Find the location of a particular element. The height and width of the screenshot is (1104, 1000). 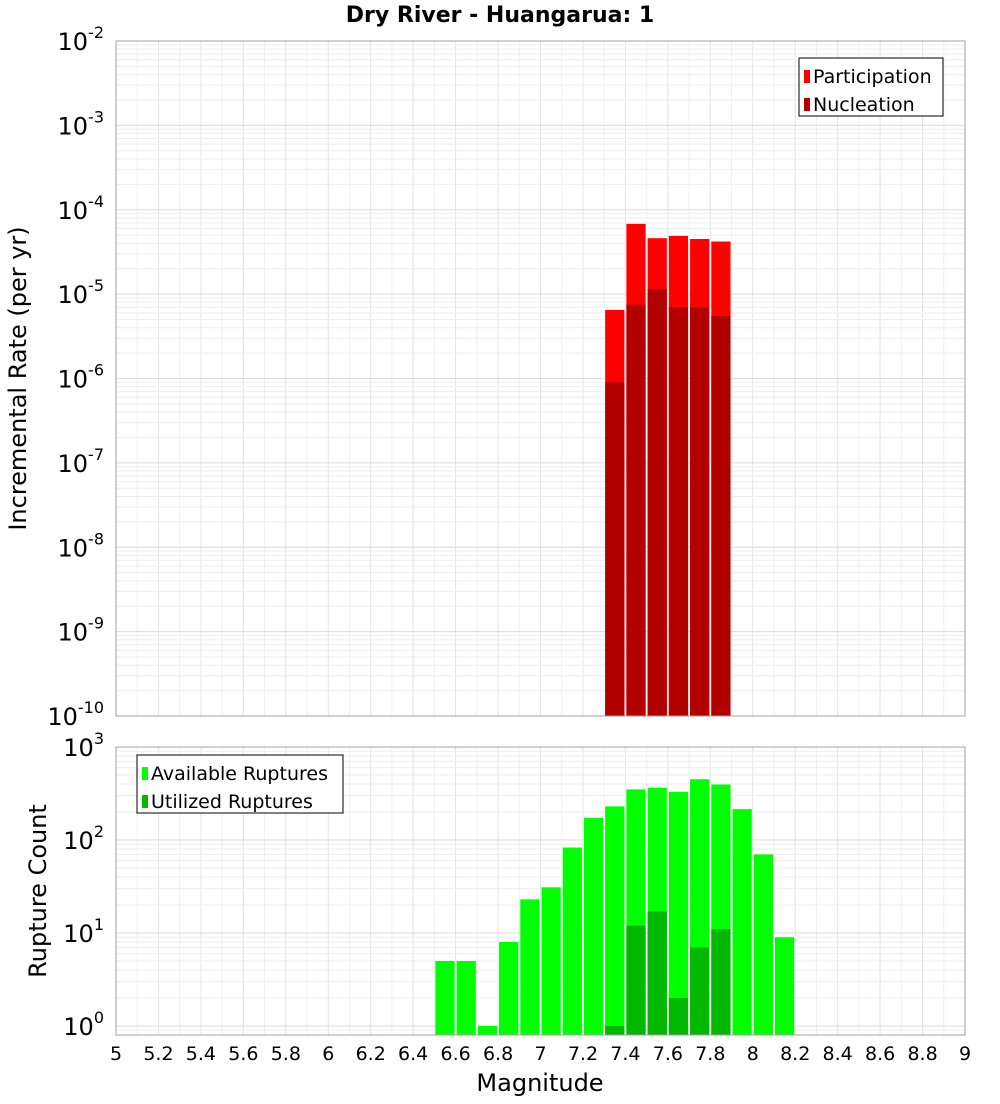

top-y-tick-label: 10⁻⁷ is located at coordinates (81, 461).